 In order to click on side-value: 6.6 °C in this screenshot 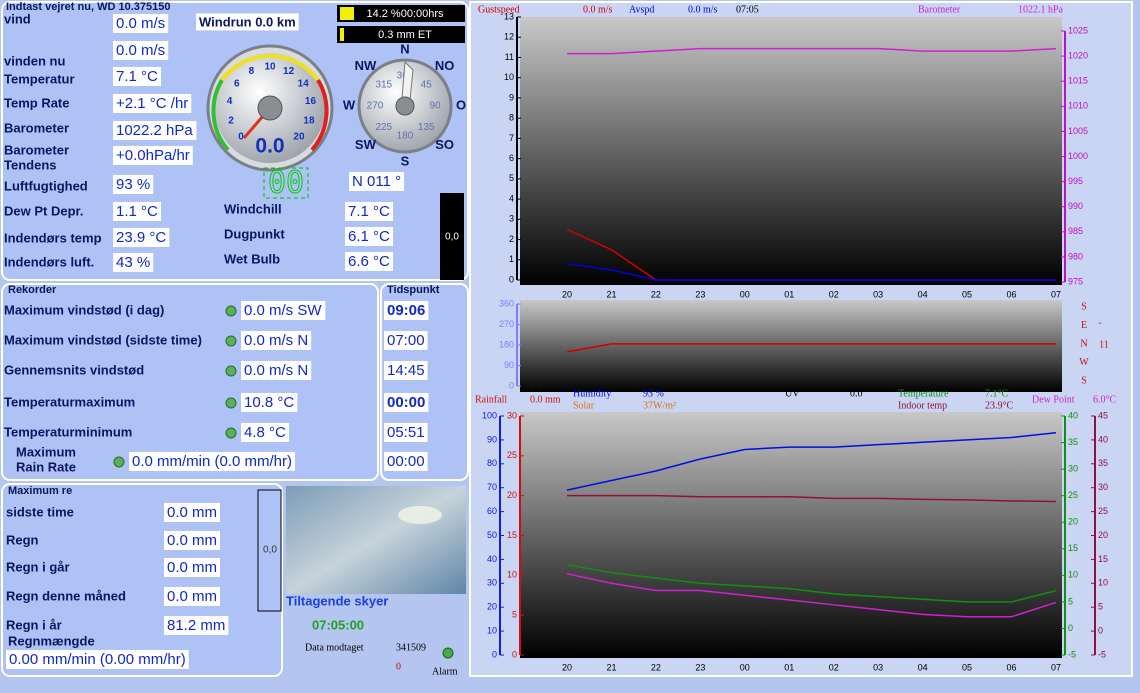, I will do `click(369, 261)`.